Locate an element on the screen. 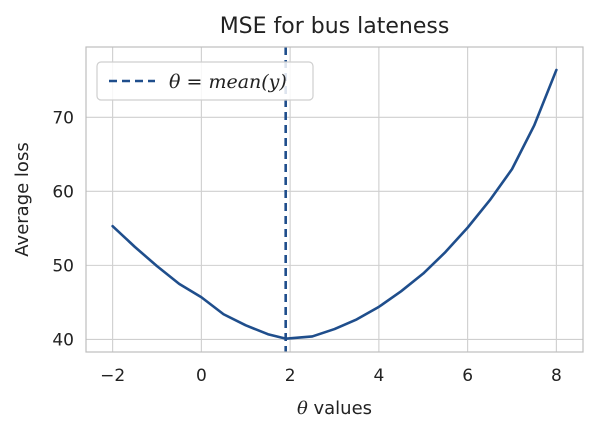 Image resolution: width=600 pixels, height=433 pixels. x-axis-label-symbol: θ is located at coordinates (302, 408).